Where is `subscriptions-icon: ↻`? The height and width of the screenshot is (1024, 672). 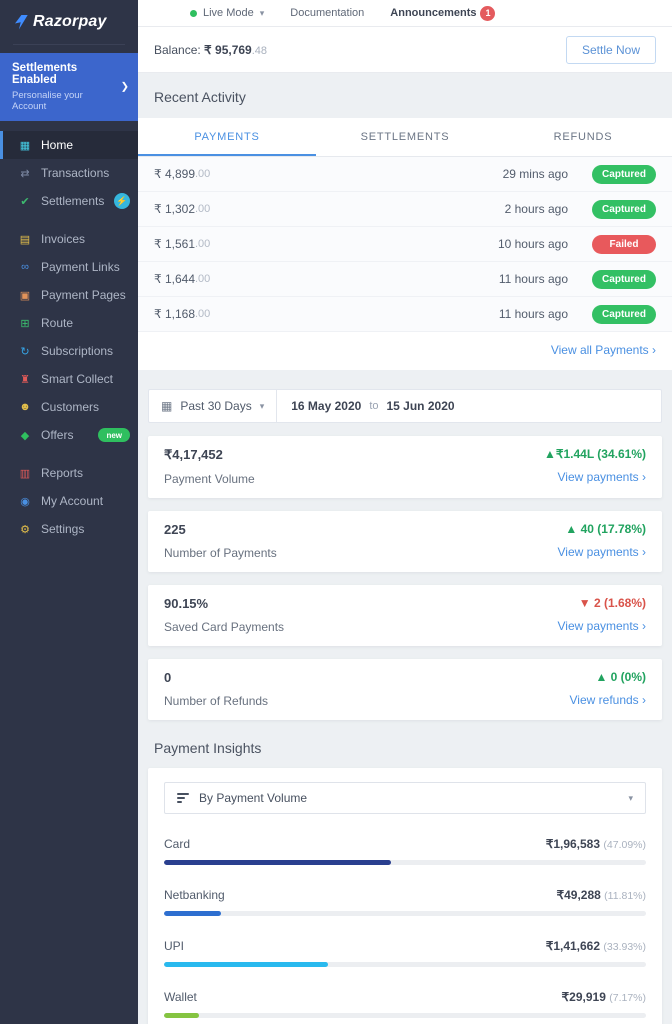
subscriptions-icon: ↻ is located at coordinates (25, 351).